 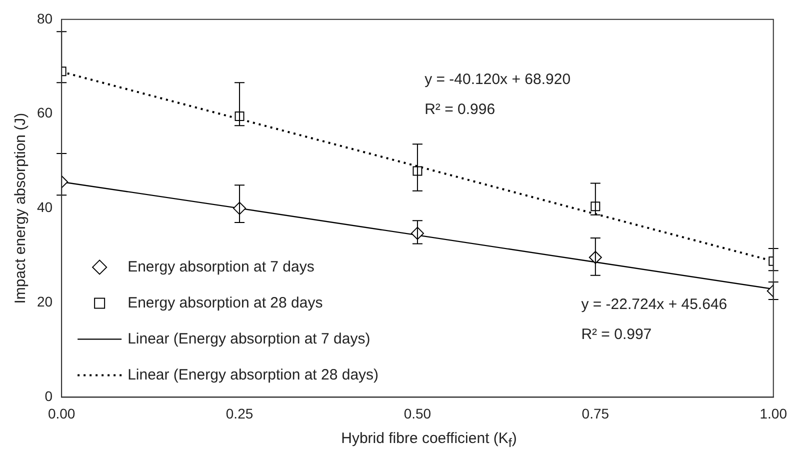 What do you see at coordinates (654, 304) in the screenshot?
I see `annotation: y = -22.724x + 45.646` at bounding box center [654, 304].